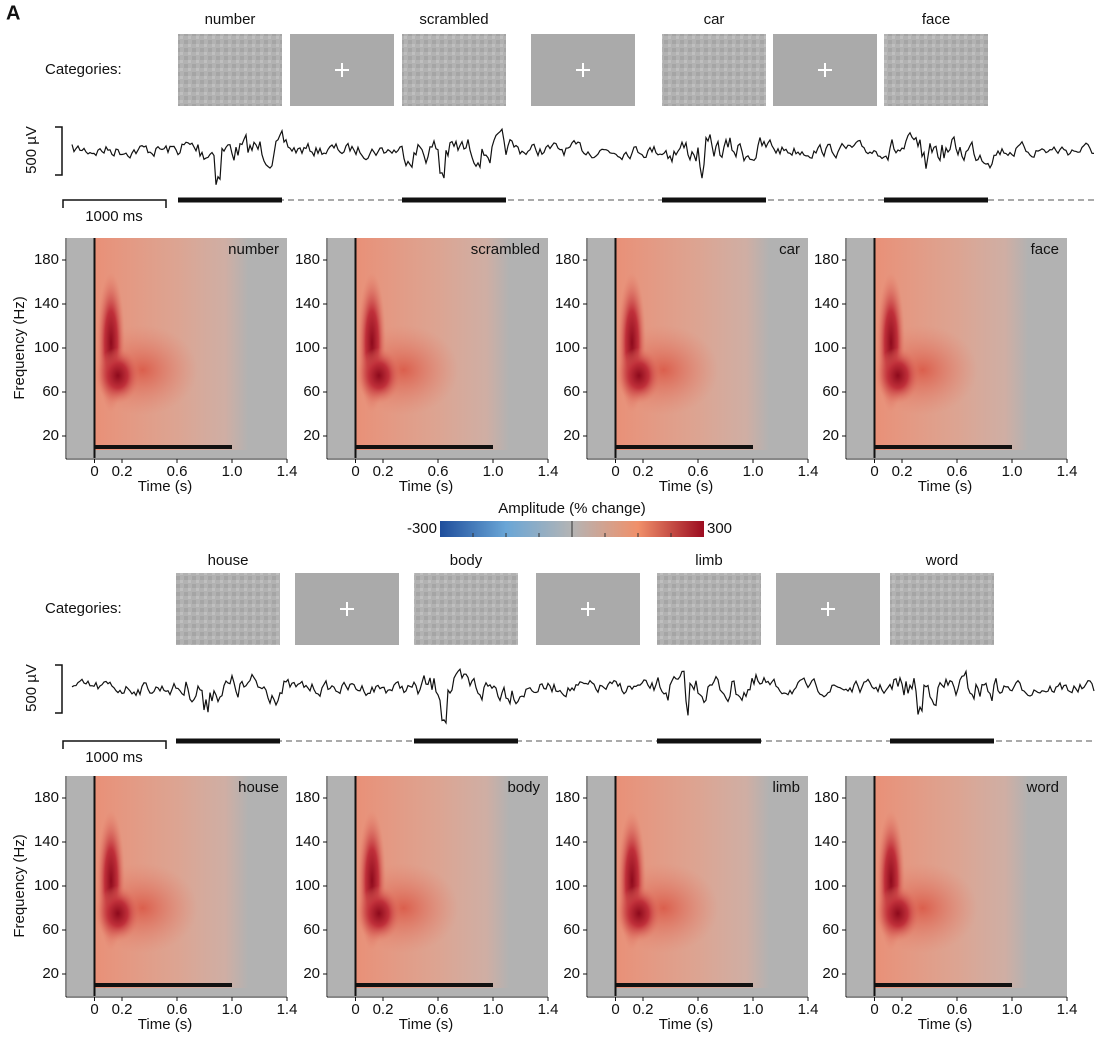 This screenshot has height=1038, width=1103. Describe the element at coordinates (714, 19) in the screenshot. I see `stimulus-label: car` at that location.